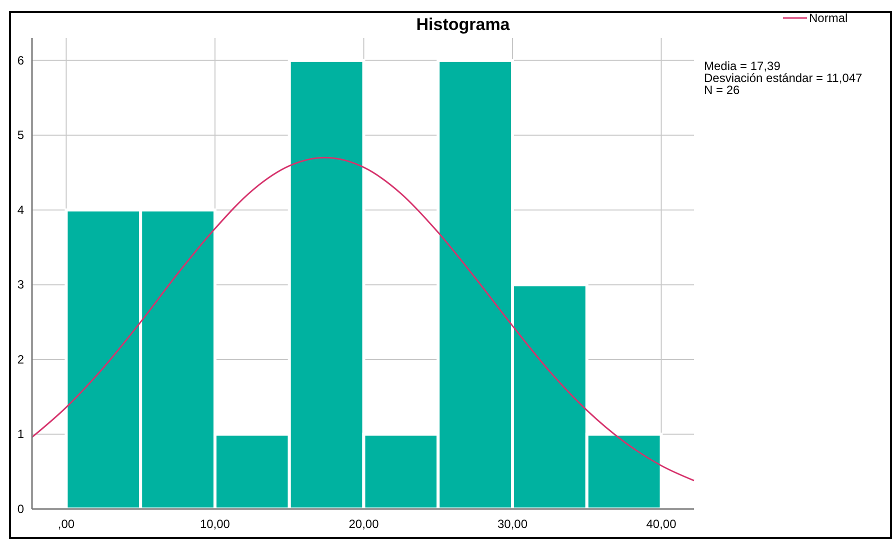 This screenshot has width=893, height=540. I want to click on text: Media = 17,39, so click(742, 66).